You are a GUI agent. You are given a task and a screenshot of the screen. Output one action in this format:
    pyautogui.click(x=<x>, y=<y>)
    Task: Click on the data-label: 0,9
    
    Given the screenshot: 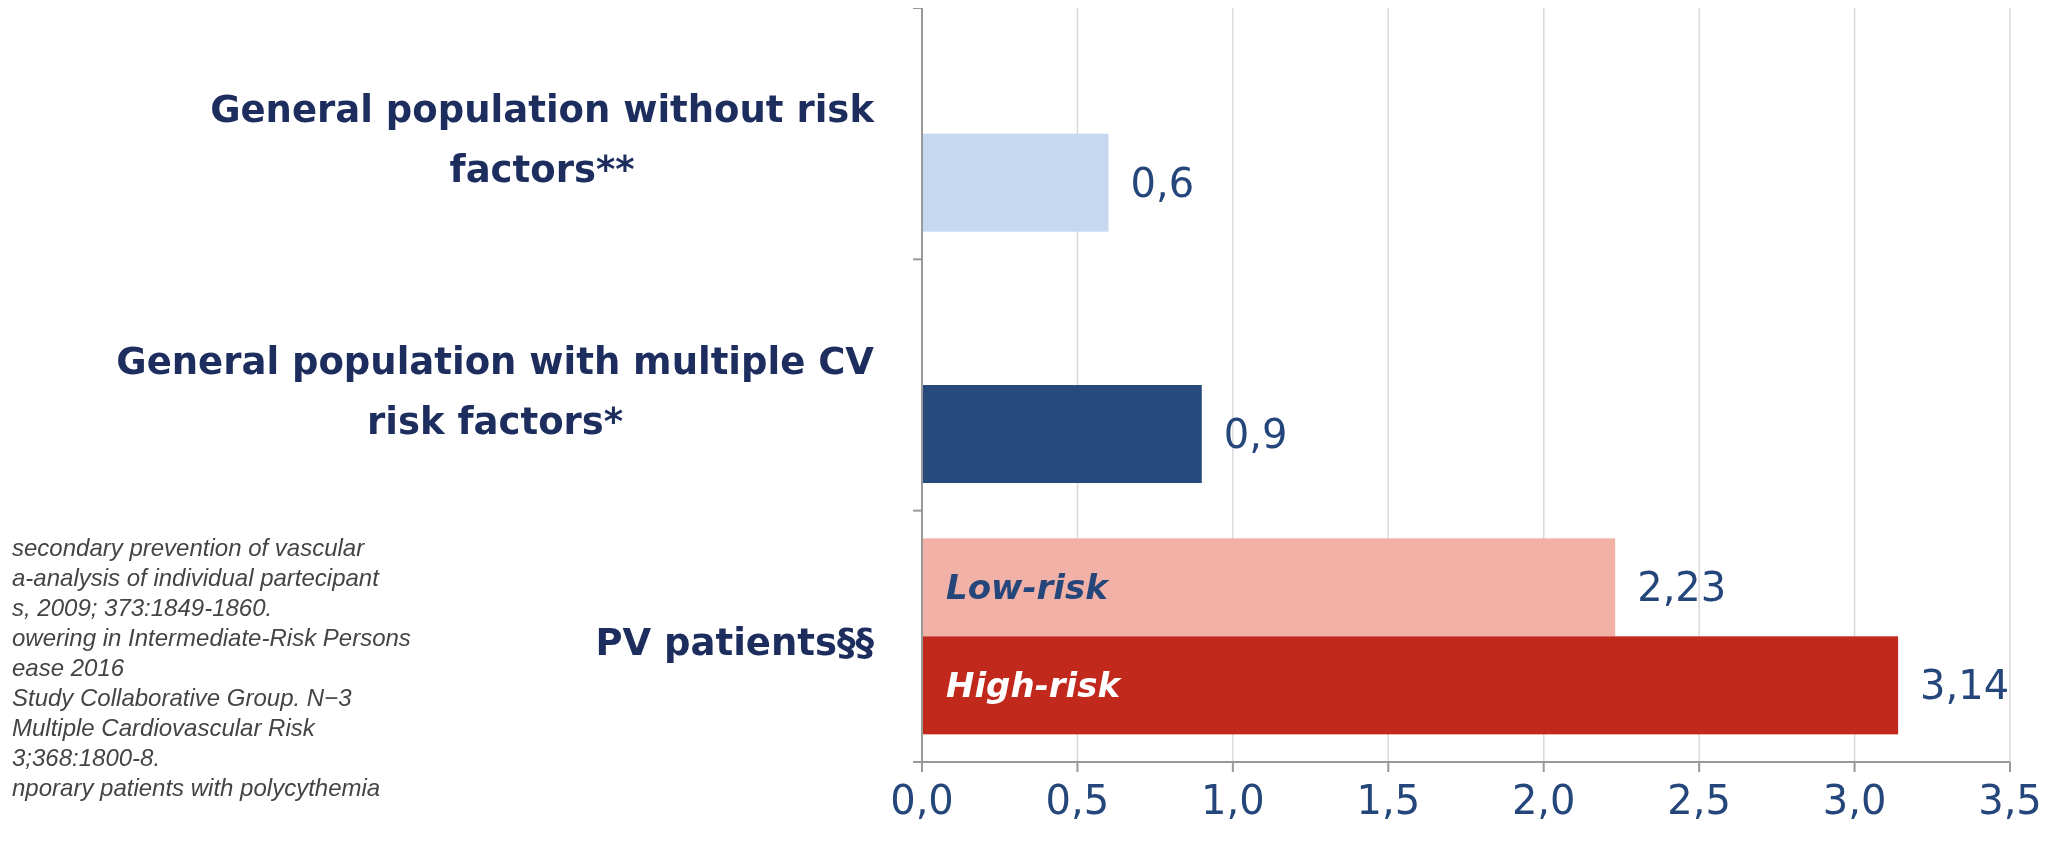 What is the action you would take?
    pyautogui.click(x=1255, y=434)
    